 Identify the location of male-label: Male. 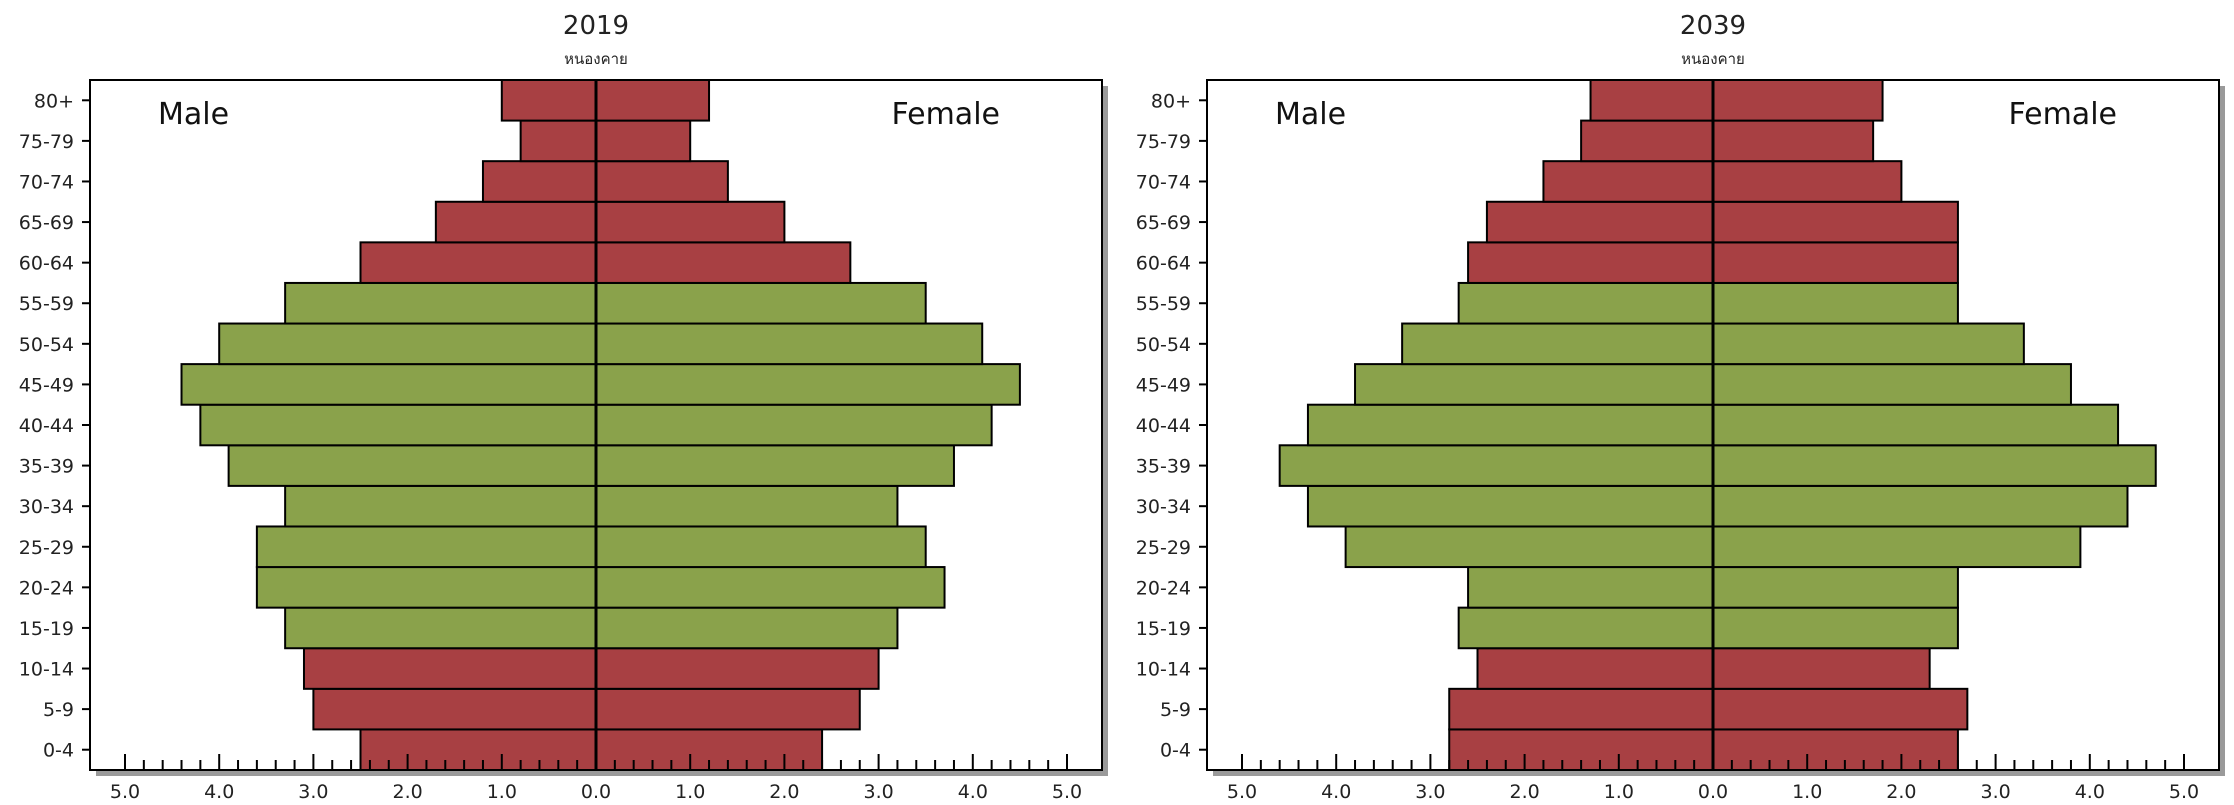
(1310, 114).